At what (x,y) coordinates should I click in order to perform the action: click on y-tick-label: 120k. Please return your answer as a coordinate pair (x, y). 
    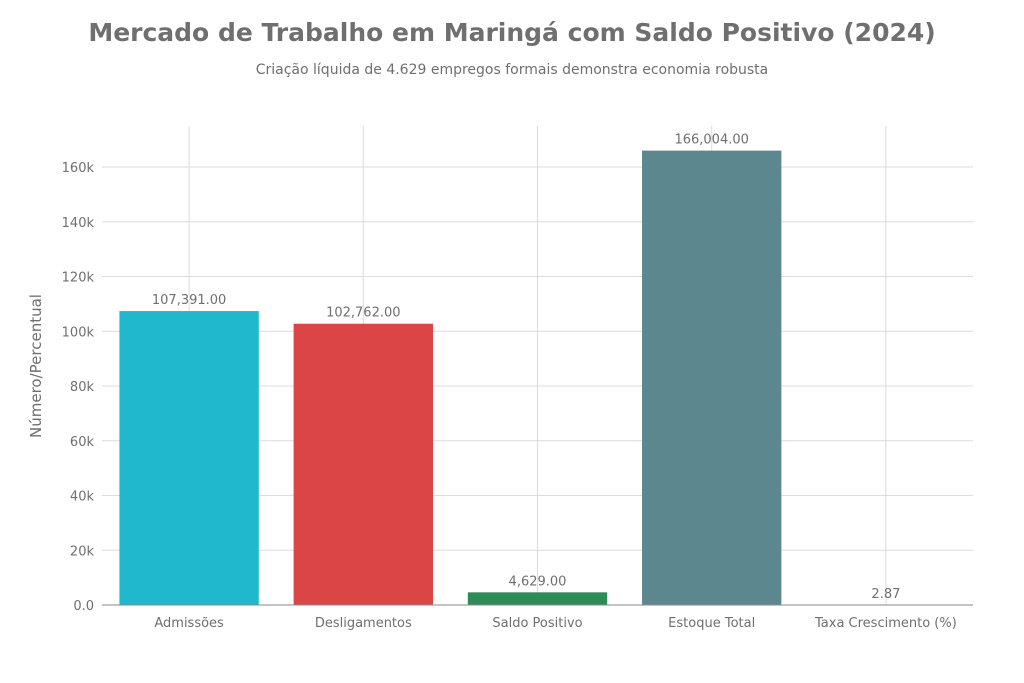
    Looking at the image, I should click on (78, 278).